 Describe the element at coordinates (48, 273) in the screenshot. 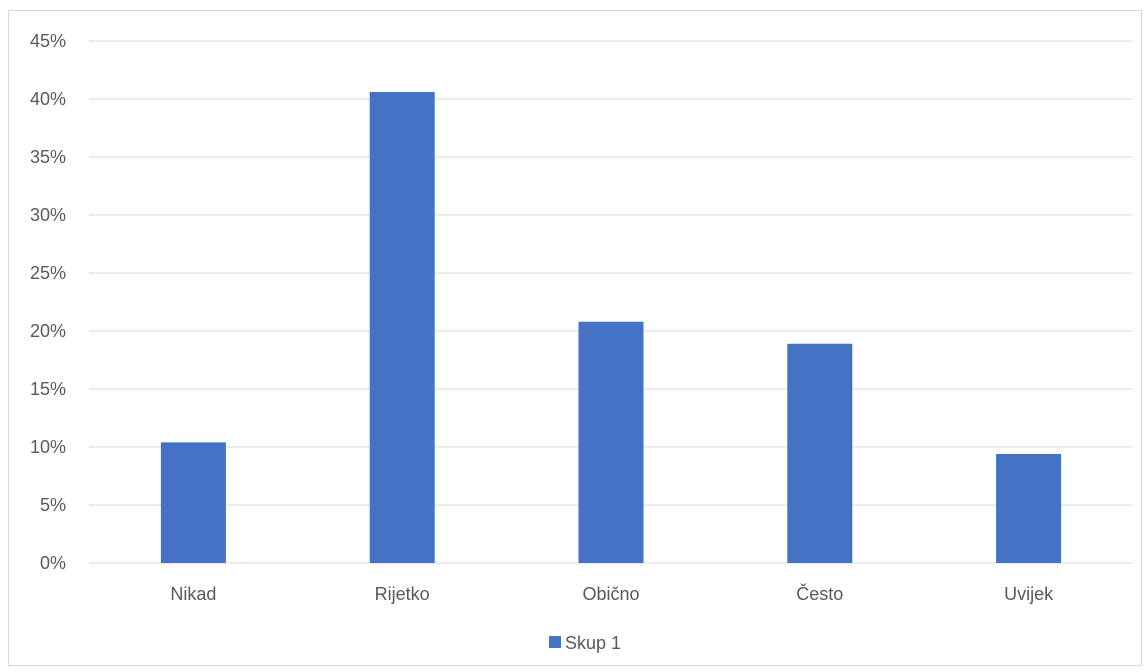

I see `y-tick-label: 25%` at that location.